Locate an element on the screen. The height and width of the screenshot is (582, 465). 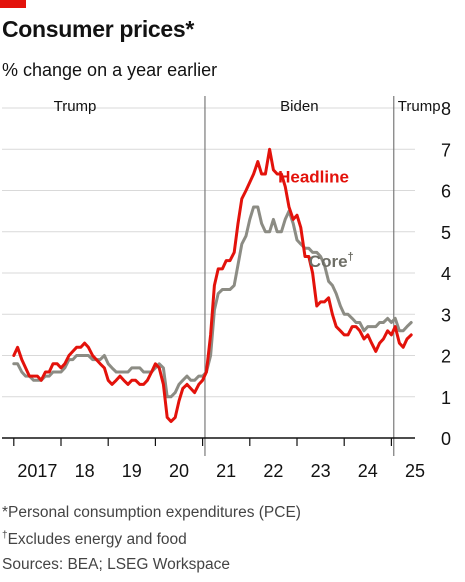
y-tick-label: 5 is located at coordinates (446, 233).